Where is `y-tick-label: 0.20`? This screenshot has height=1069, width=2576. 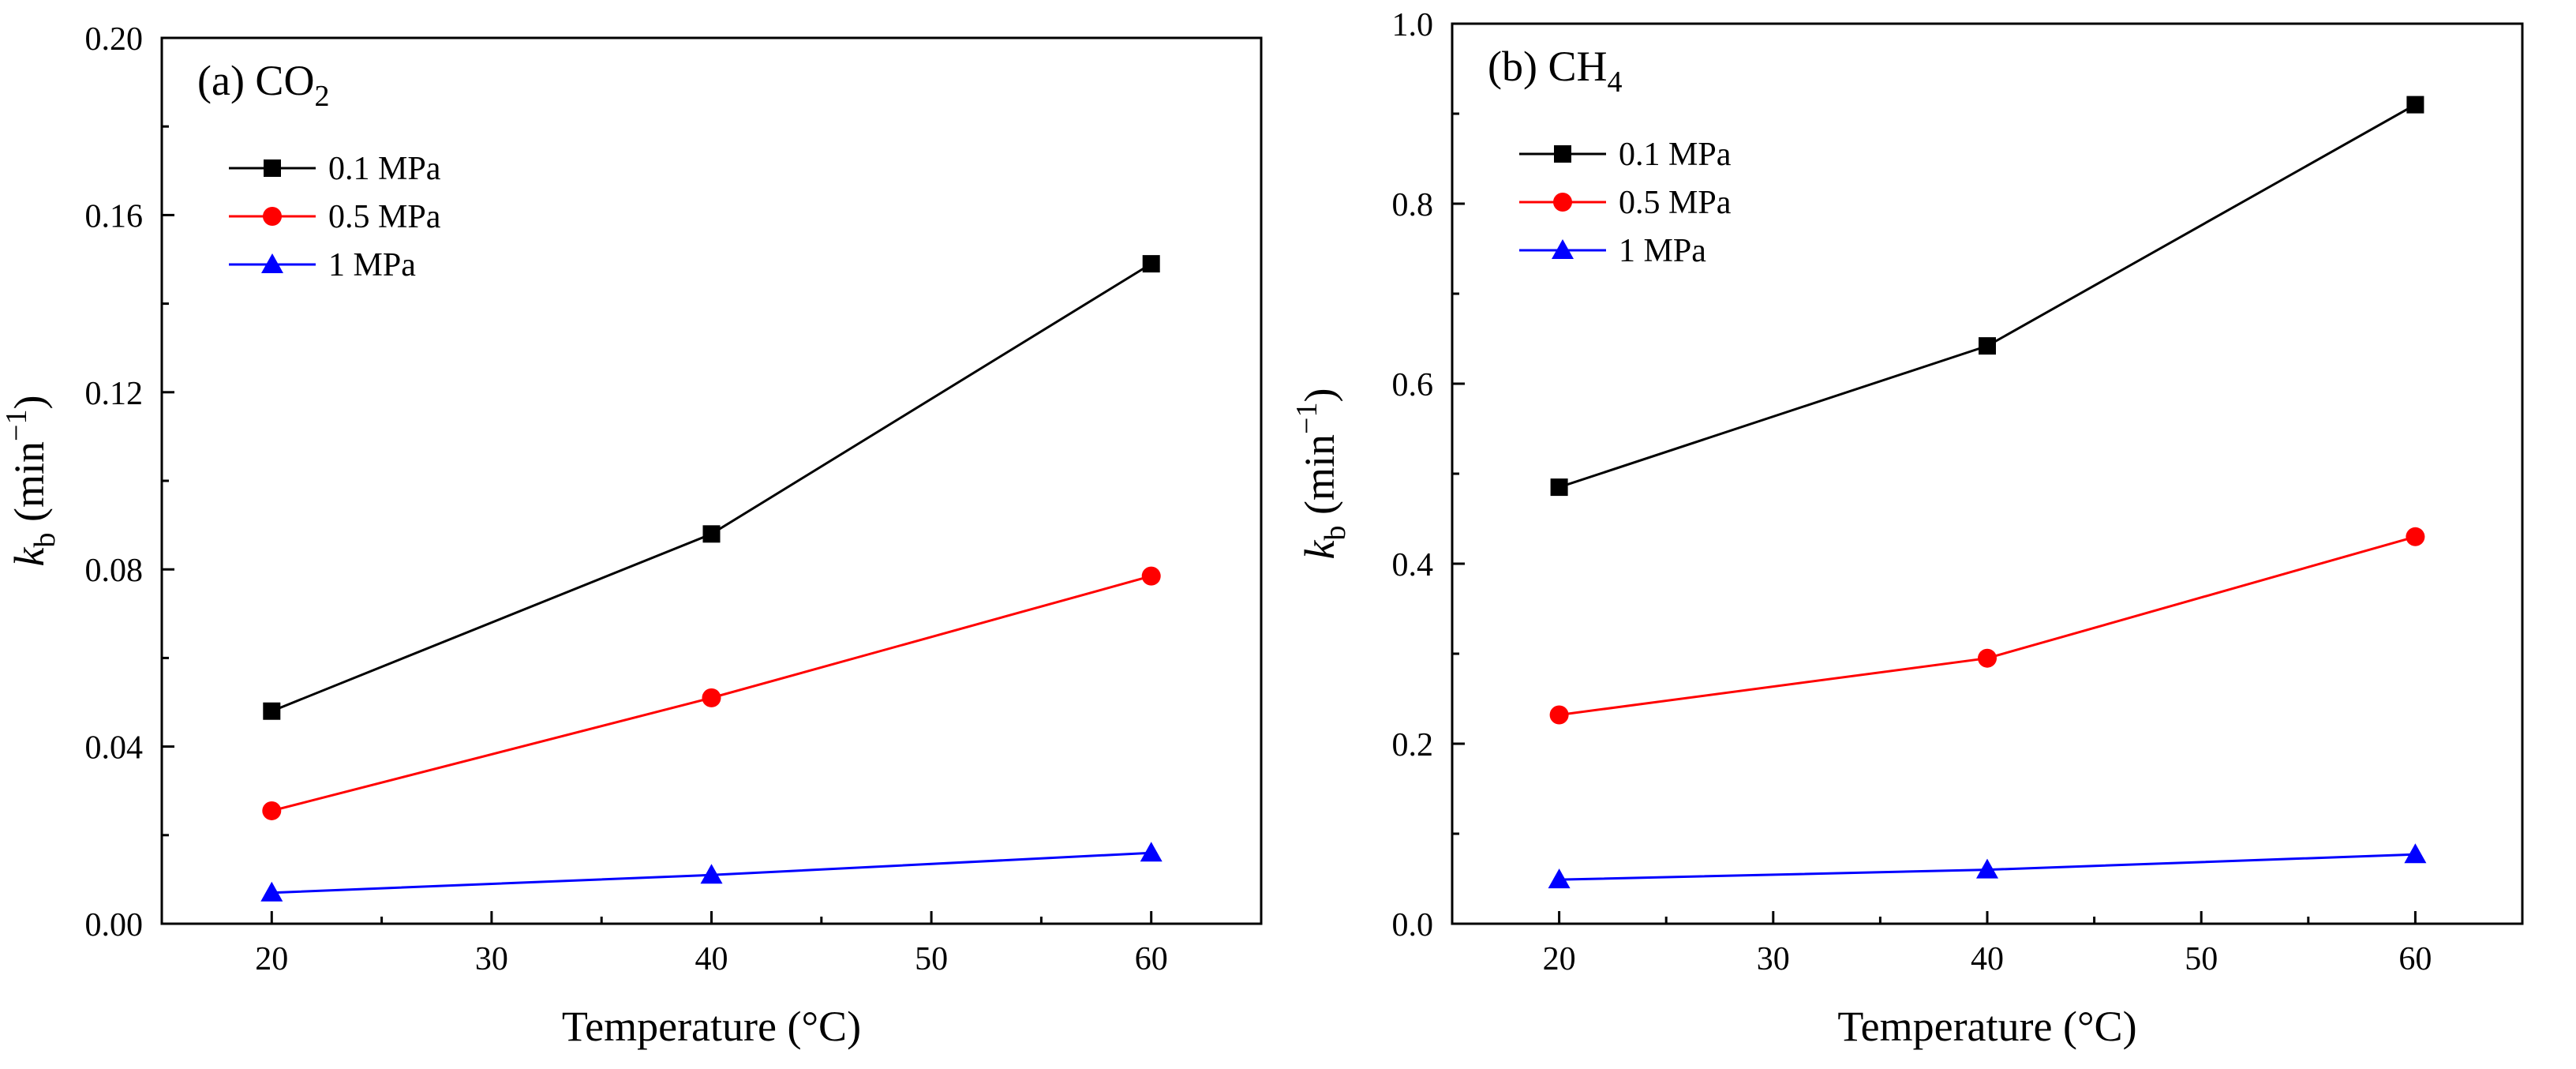
y-tick-label: 0.20 is located at coordinates (114, 39).